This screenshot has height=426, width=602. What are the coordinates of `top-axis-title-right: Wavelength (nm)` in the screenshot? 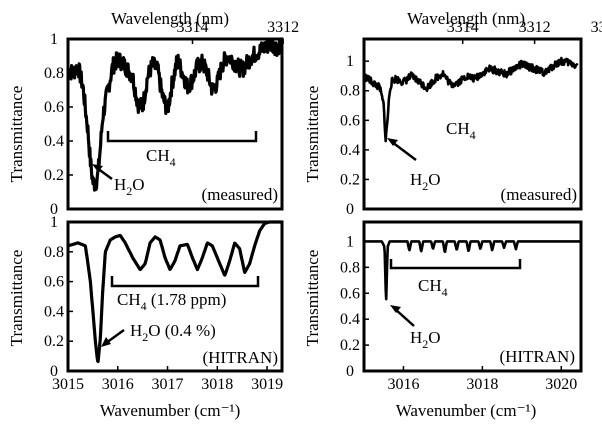 It's located at (466, 18).